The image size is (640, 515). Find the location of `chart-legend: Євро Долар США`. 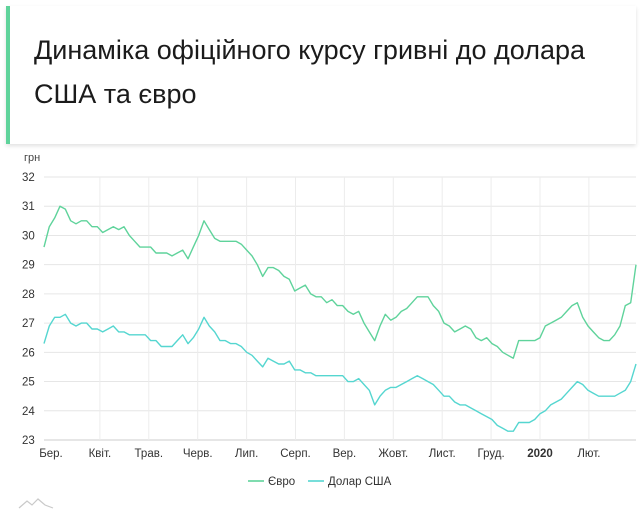

chart-legend: Євро Долар США is located at coordinates (320, 482).